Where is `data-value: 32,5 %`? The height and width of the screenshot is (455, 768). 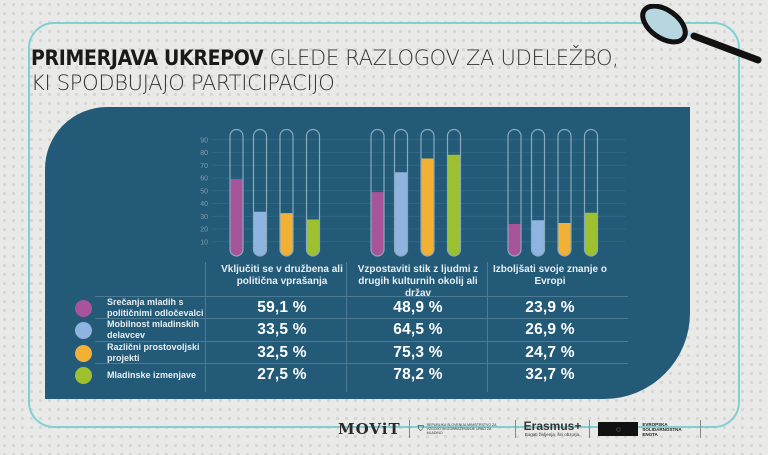 data-value: 32,5 % is located at coordinates (282, 352).